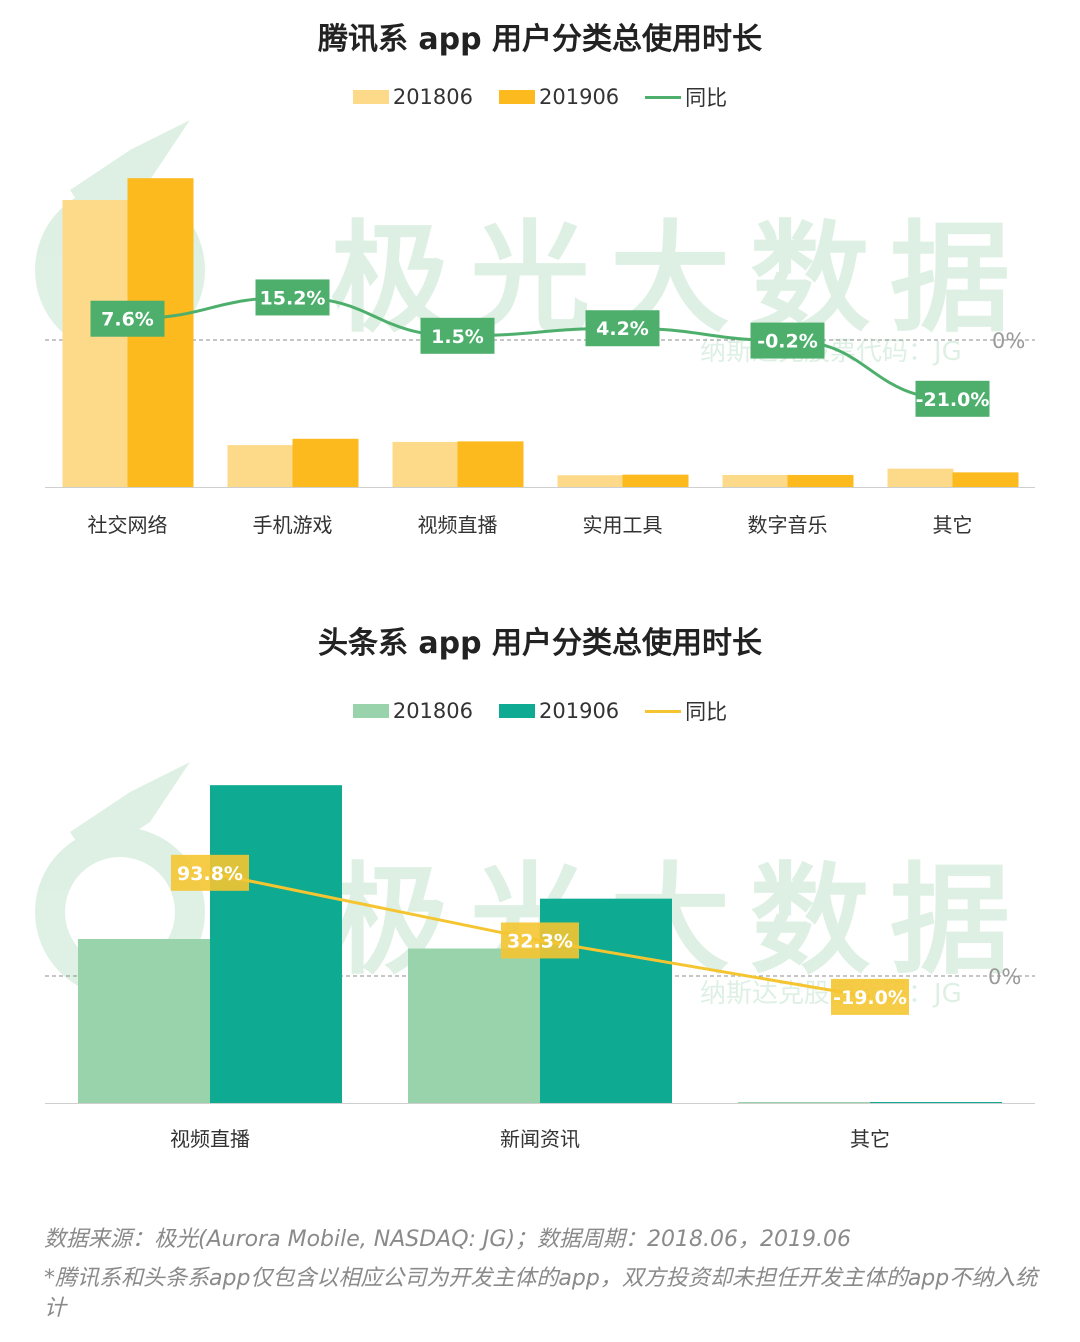  Describe the element at coordinates (788, 525) in the screenshot. I see `category-label: 数字音乐` at that location.